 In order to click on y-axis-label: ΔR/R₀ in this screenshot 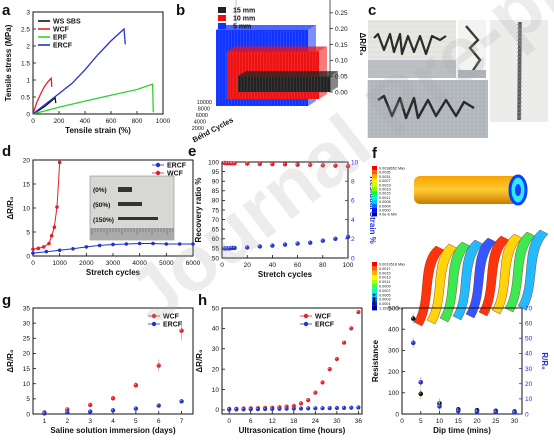, I will do `click(199, 361)`.